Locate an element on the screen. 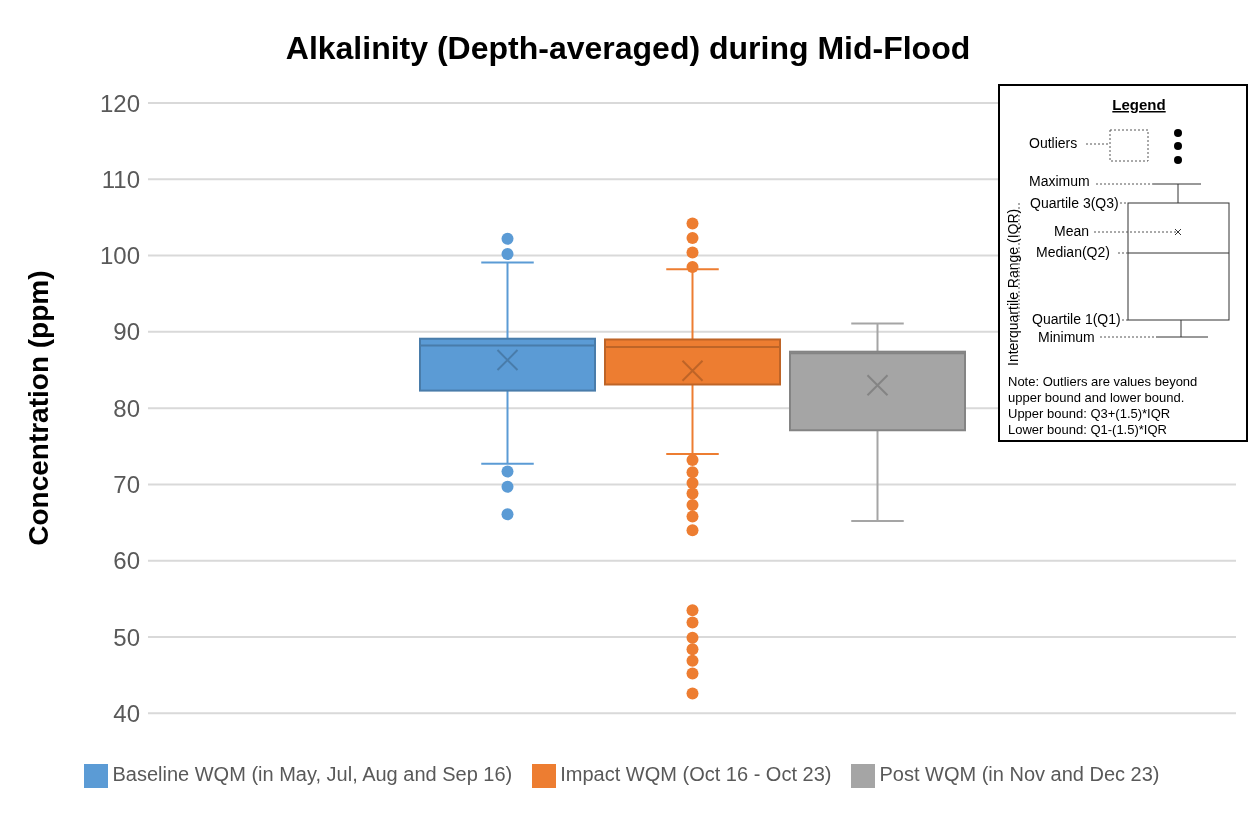  y-axis-title: Concentration (ppm) is located at coordinates (38, 408).